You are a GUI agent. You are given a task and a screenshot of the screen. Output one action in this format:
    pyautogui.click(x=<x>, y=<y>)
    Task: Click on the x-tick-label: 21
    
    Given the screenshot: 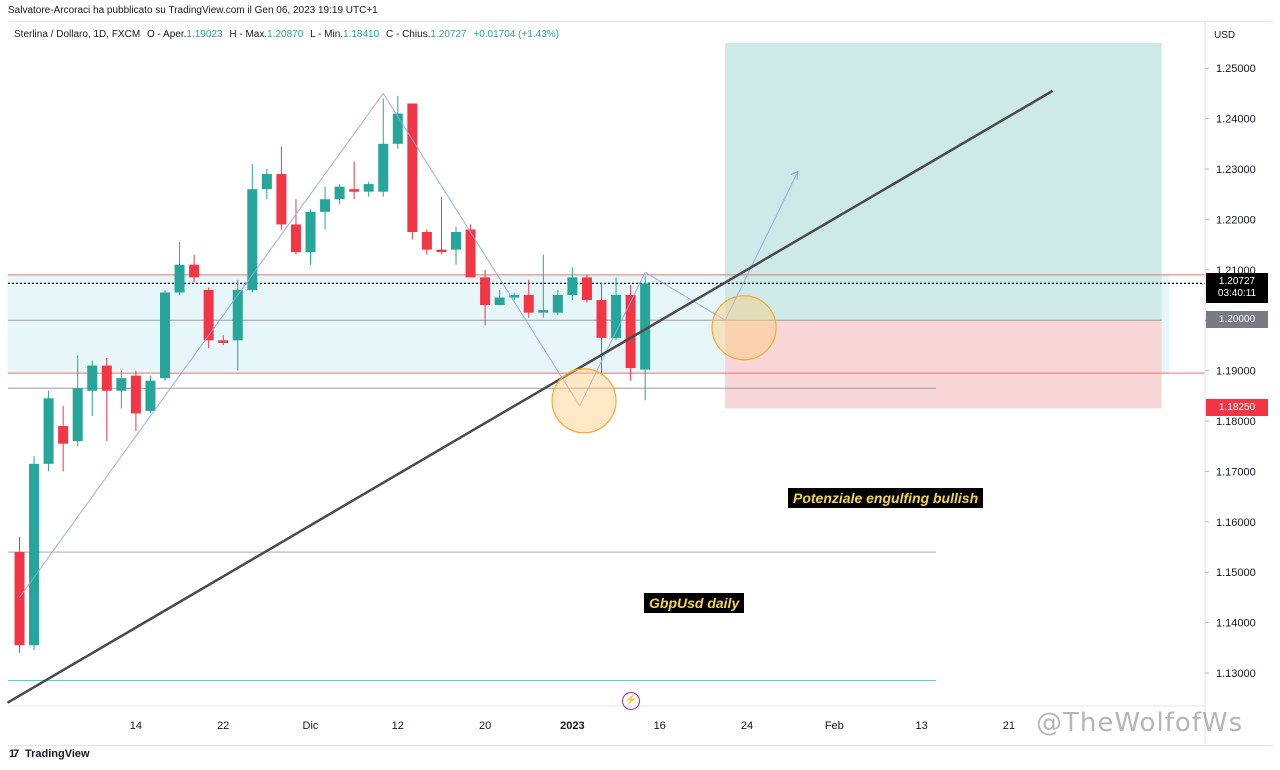 What is the action you would take?
    pyautogui.click(x=1009, y=726)
    